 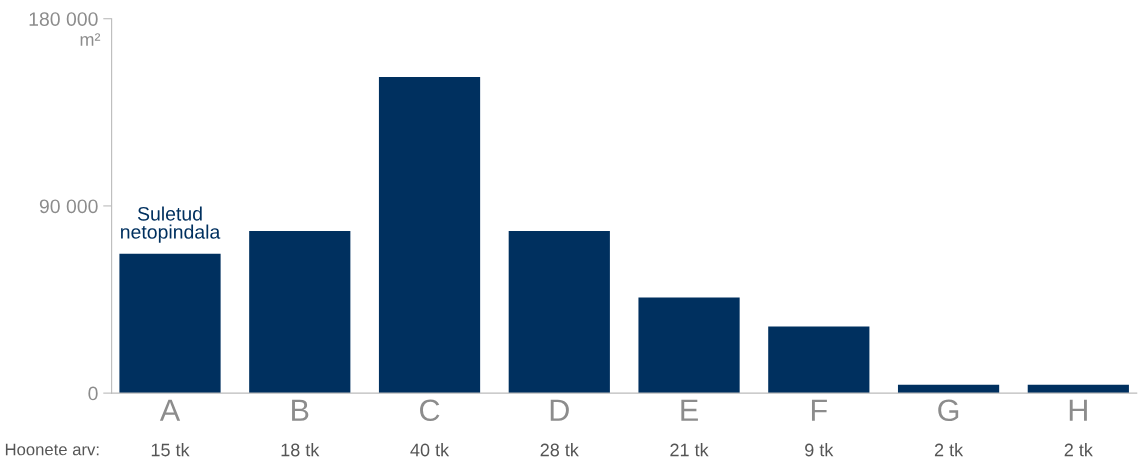 What do you see at coordinates (430, 450) in the screenshot?
I see `text: 40 tk` at bounding box center [430, 450].